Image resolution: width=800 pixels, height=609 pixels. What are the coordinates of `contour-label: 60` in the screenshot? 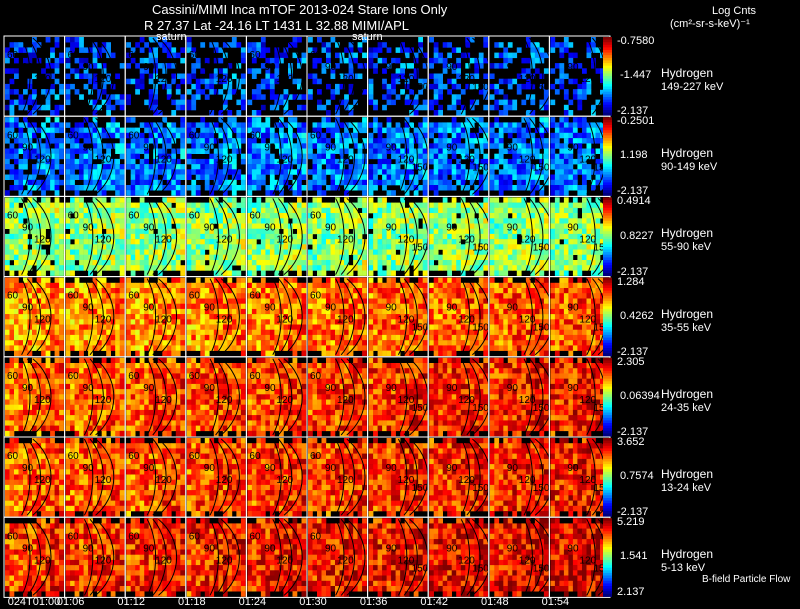 It's located at (13, 135).